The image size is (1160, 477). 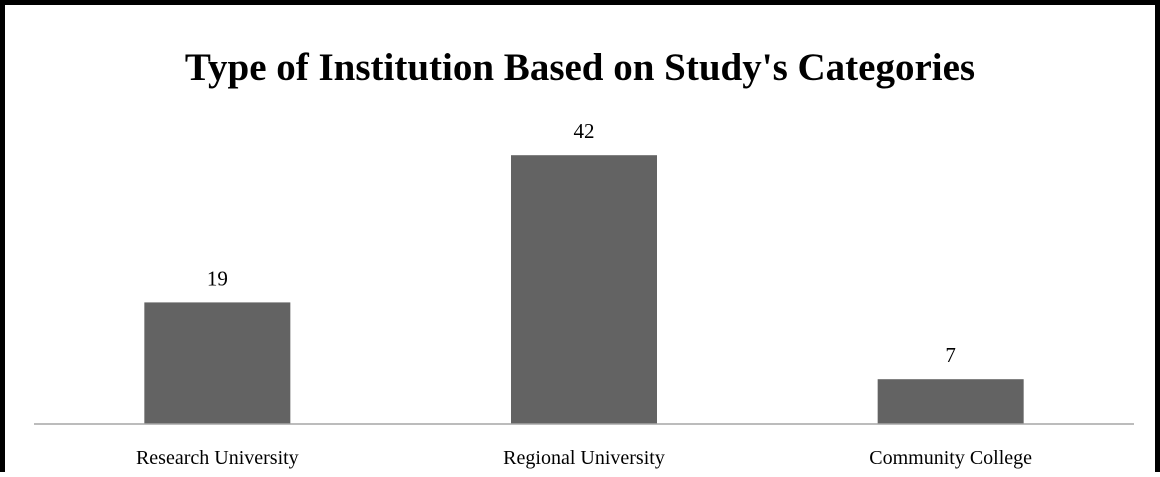 I want to click on data-label: 19, so click(x=217, y=278).